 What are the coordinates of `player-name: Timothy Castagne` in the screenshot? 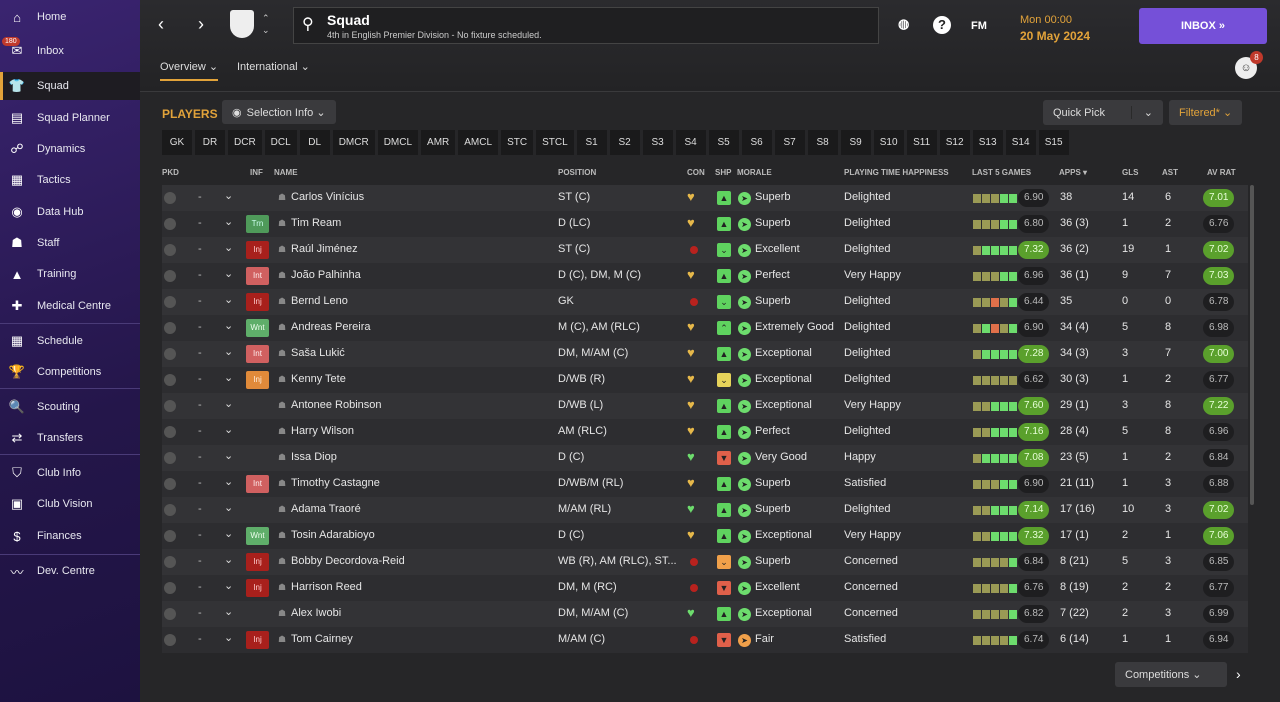 It's located at (335, 483).